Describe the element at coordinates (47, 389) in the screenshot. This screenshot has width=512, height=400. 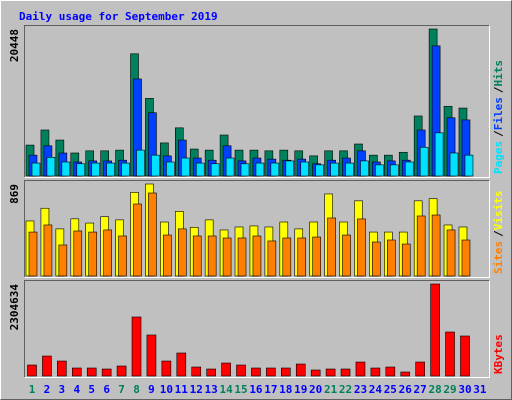
I see `x-tick-label: 2` at that location.